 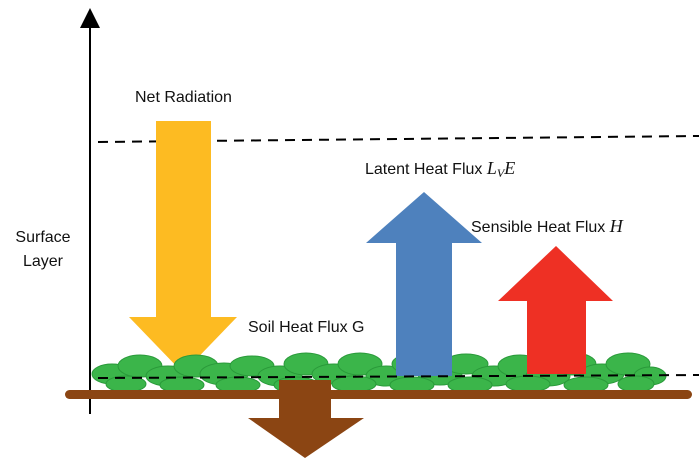 What do you see at coordinates (424, 169) in the screenshot?
I see `latent-heat-flux-text: Latent Heat Flux` at bounding box center [424, 169].